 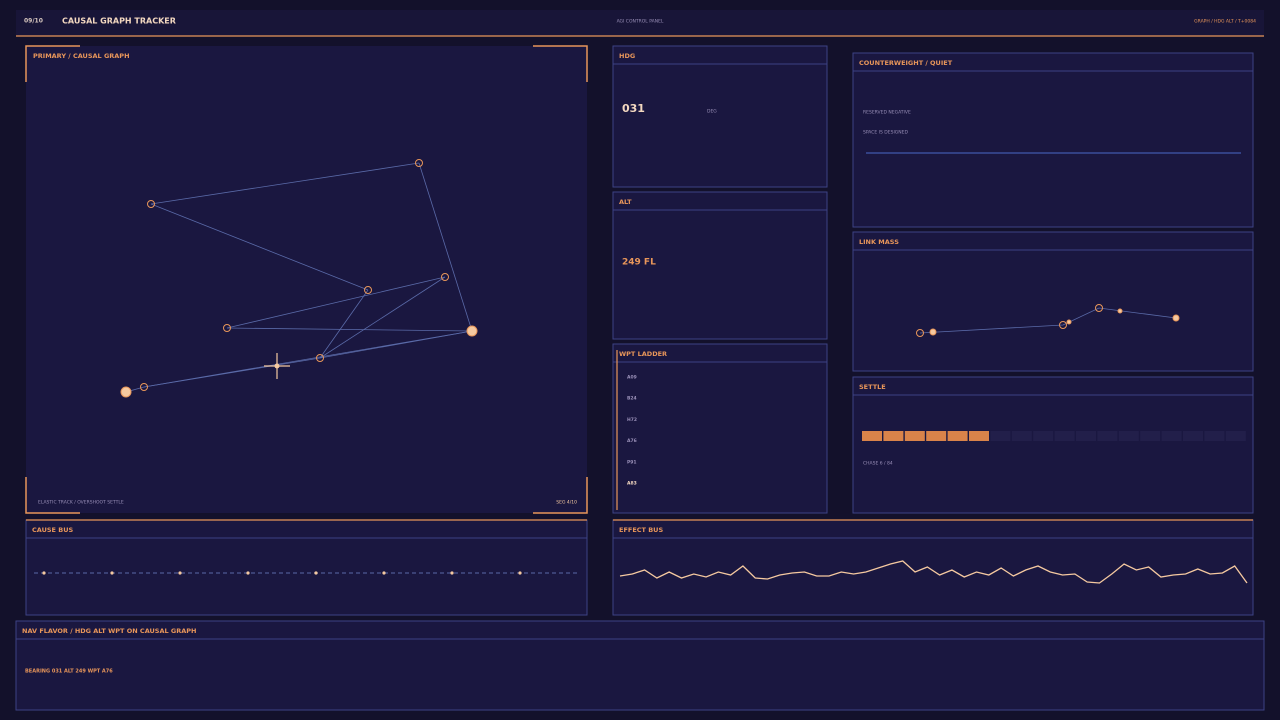 I want to click on note-line: RESERVED NEGATIVE, so click(x=887, y=113).